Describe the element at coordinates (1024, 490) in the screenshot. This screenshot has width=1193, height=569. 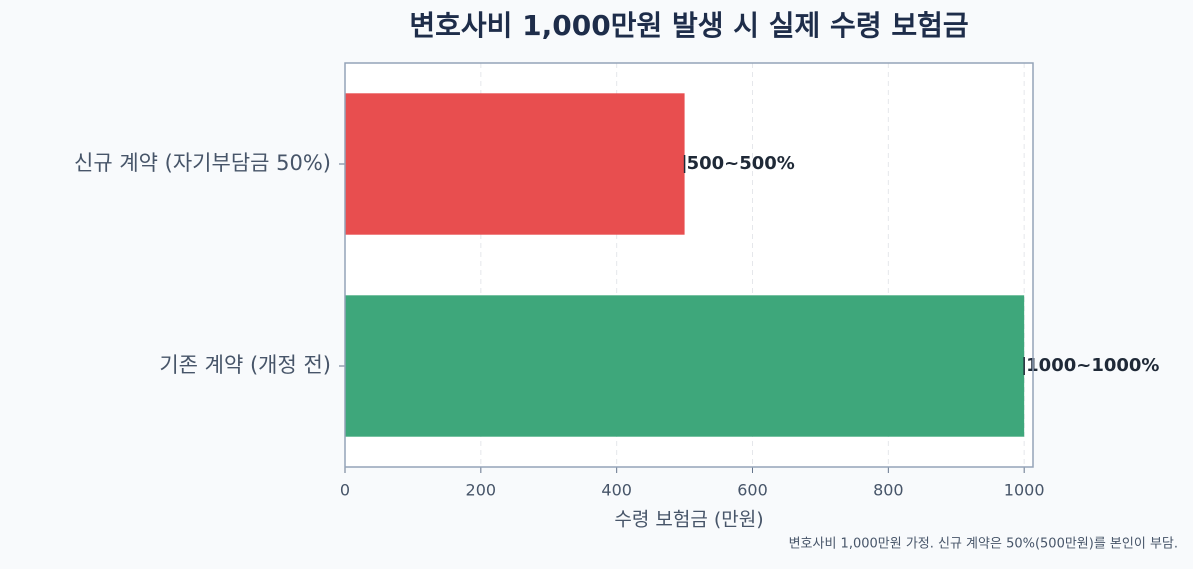
I see `x-tick-label: 1000` at that location.